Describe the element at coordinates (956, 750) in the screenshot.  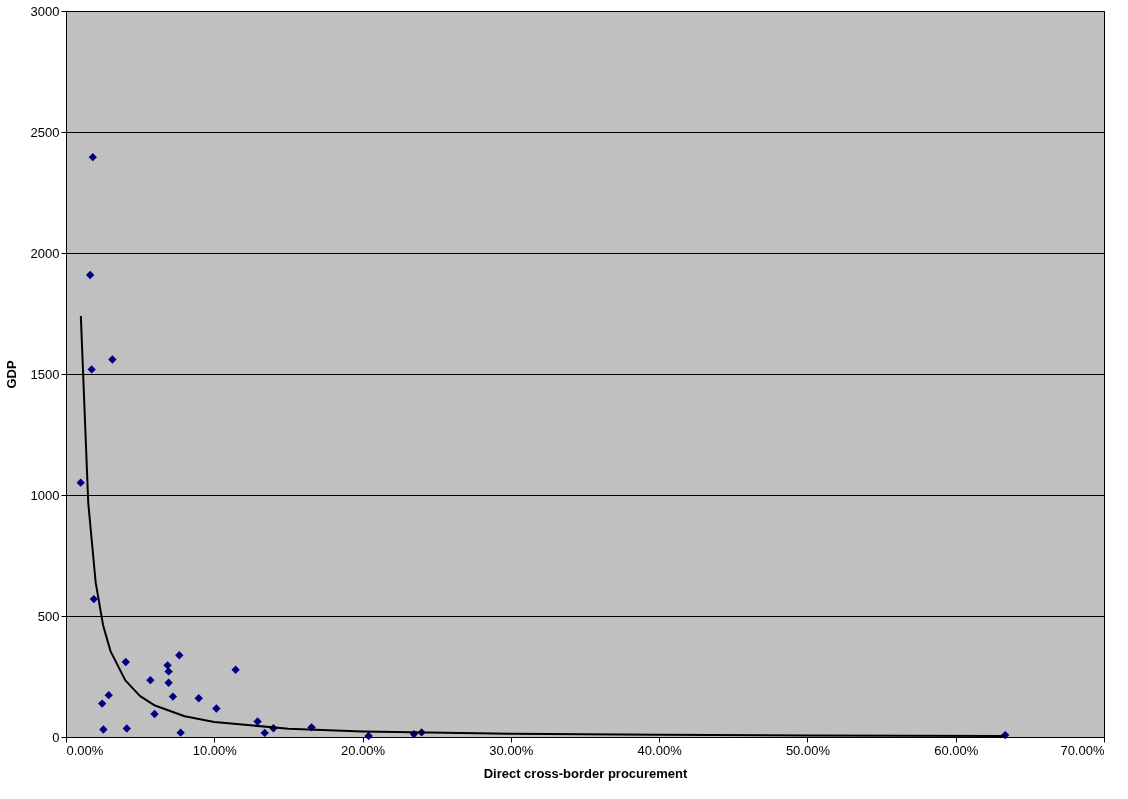
I see `x-tick-label: 60.00%` at that location.